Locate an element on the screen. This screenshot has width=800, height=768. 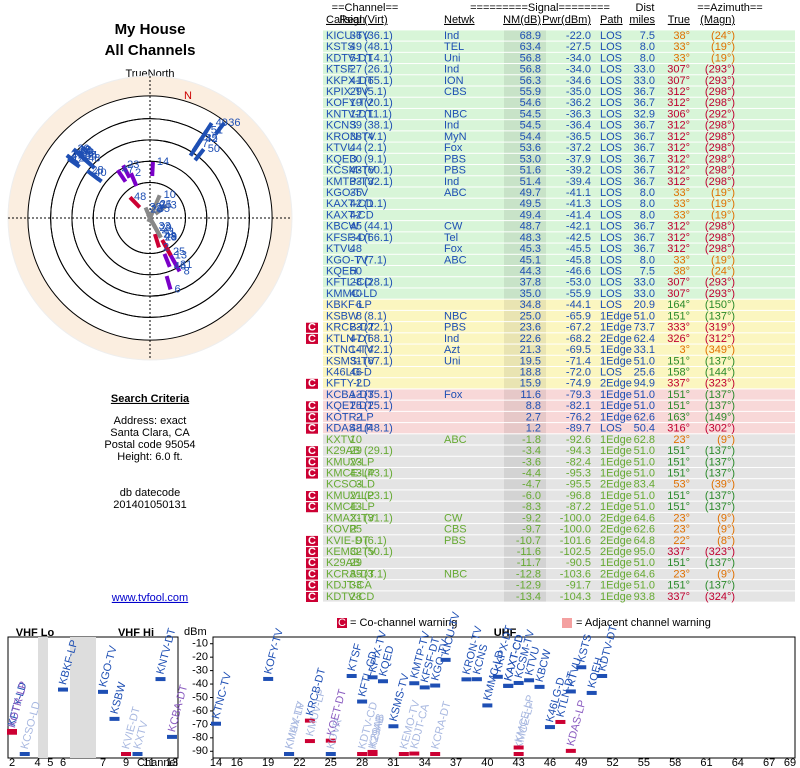
criteria: Height: 6.0 ft. is located at coordinates (149, 457).